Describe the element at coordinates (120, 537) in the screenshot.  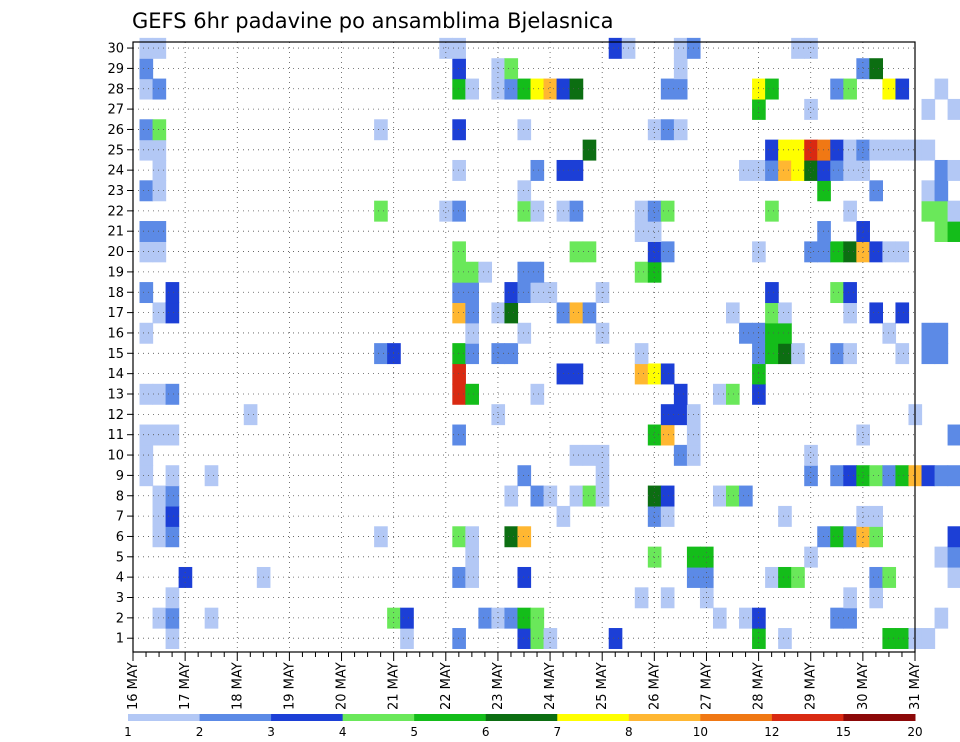
I see `y-tick-label: 6` at that location.